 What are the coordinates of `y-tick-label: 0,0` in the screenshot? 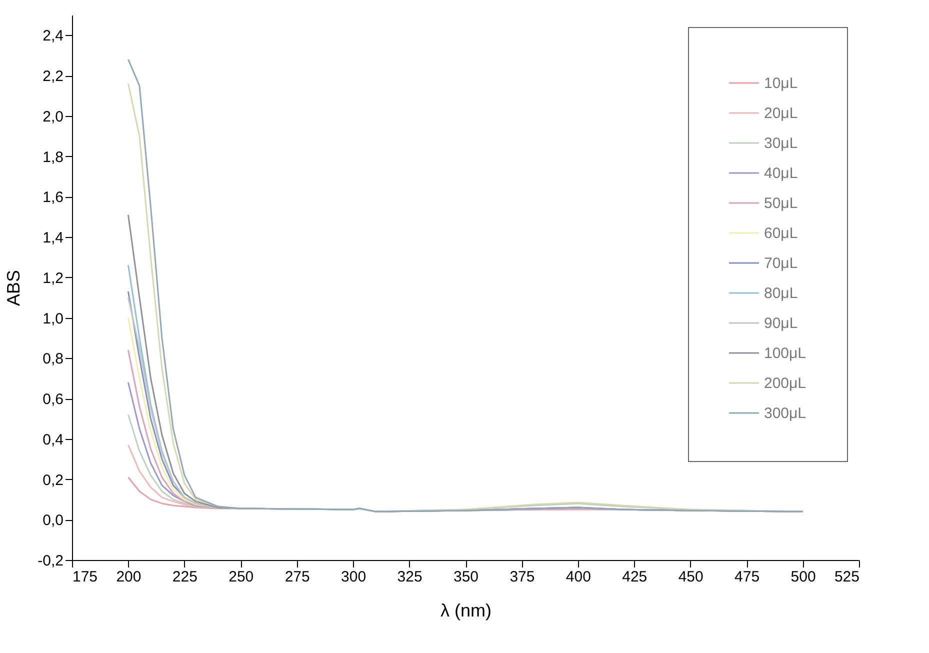 It's located at (53, 521).